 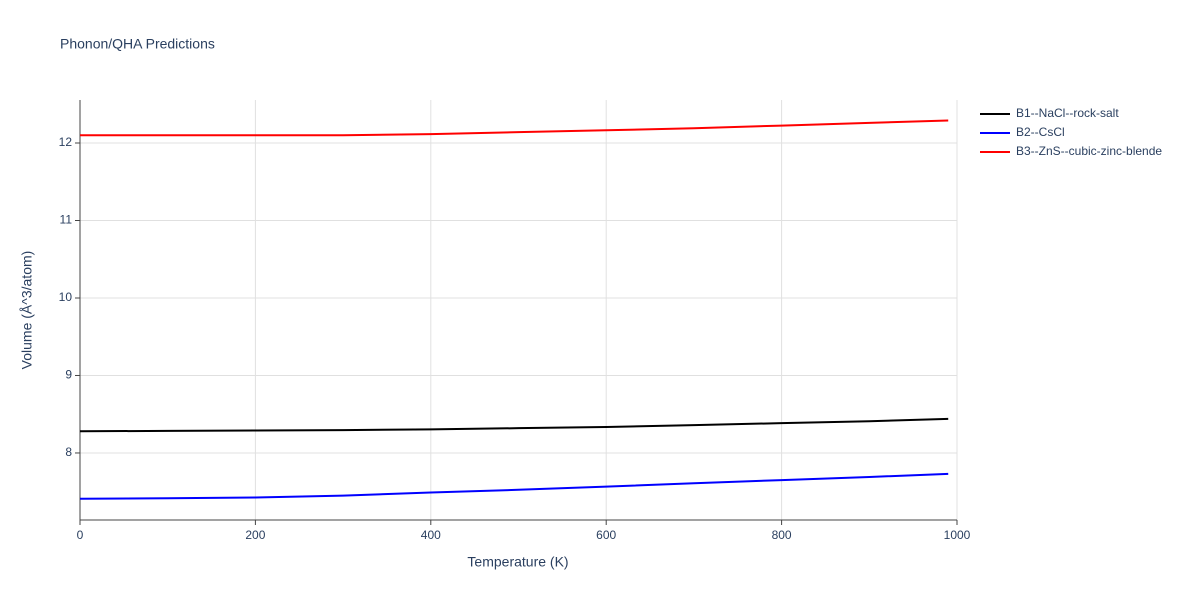 What do you see at coordinates (1089, 151) in the screenshot?
I see `legend-label: B3--ZnS--cubic-zinc-blende` at bounding box center [1089, 151].